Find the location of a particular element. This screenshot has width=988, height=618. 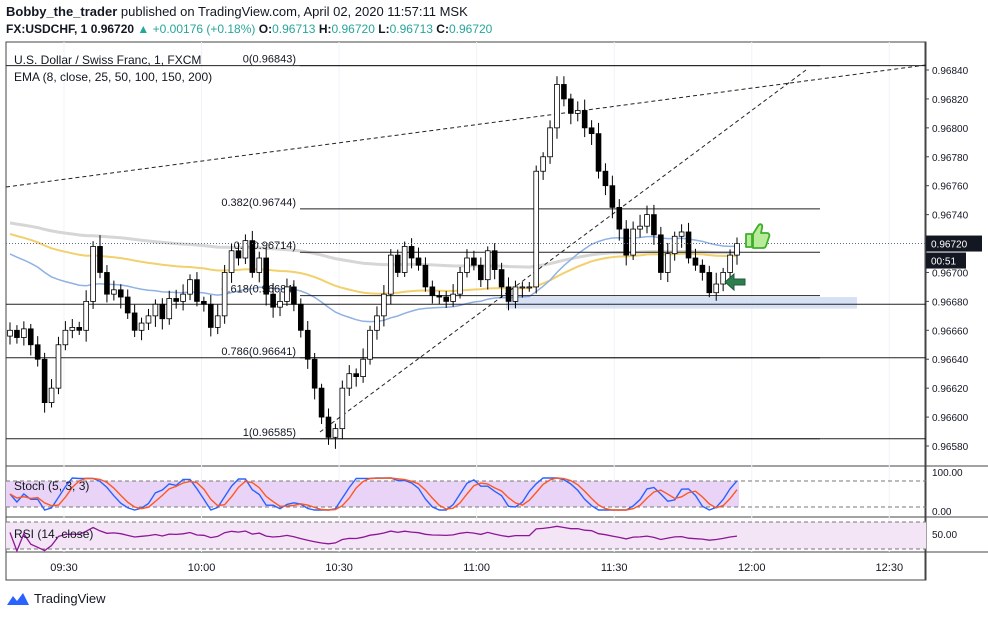

tradingview-footer: TradingView is located at coordinates (56, 598).